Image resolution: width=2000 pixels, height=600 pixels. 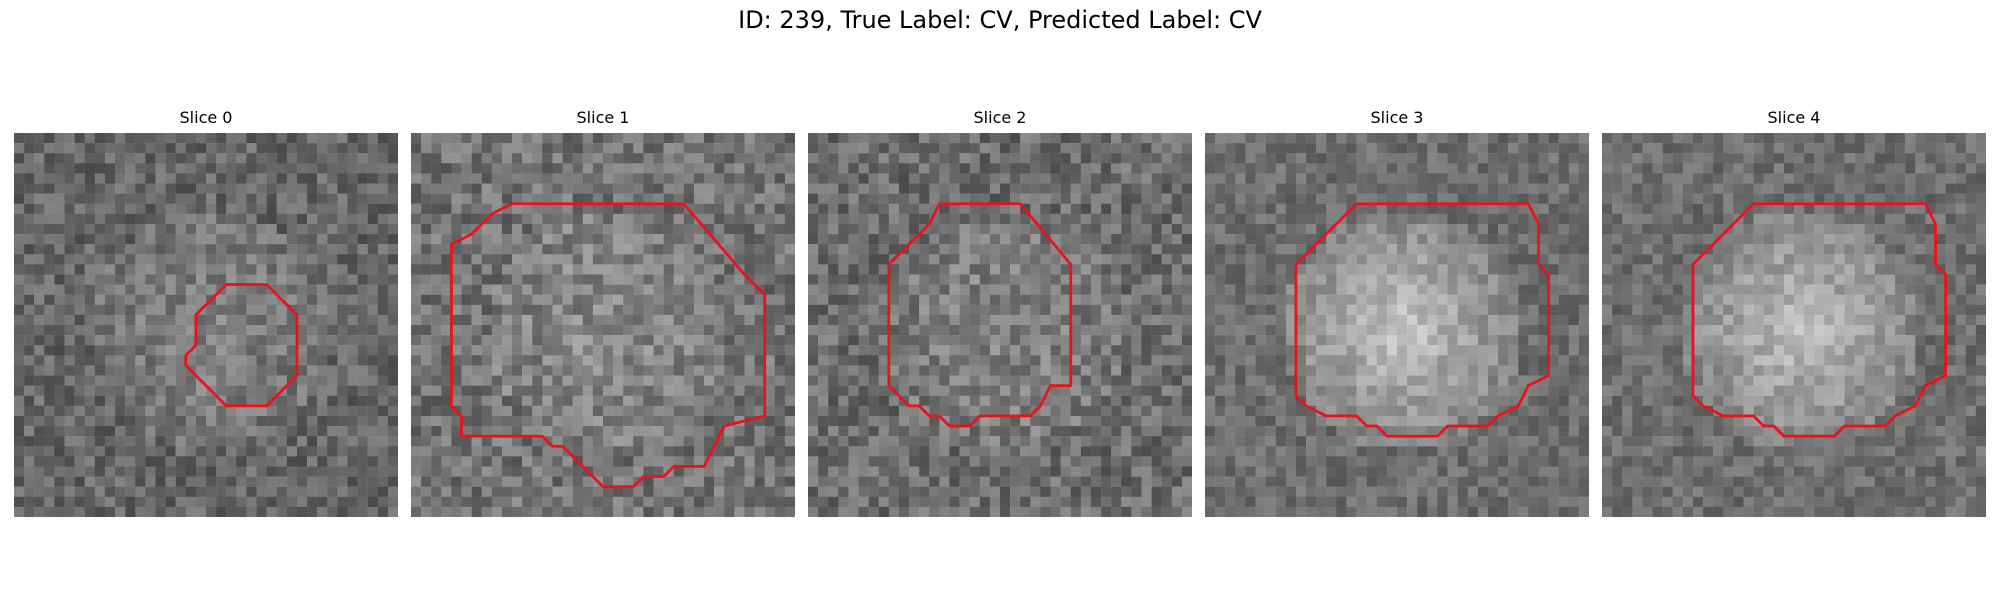 What do you see at coordinates (1794, 117) in the screenshot?
I see `slice-title: Slice 4` at bounding box center [1794, 117].